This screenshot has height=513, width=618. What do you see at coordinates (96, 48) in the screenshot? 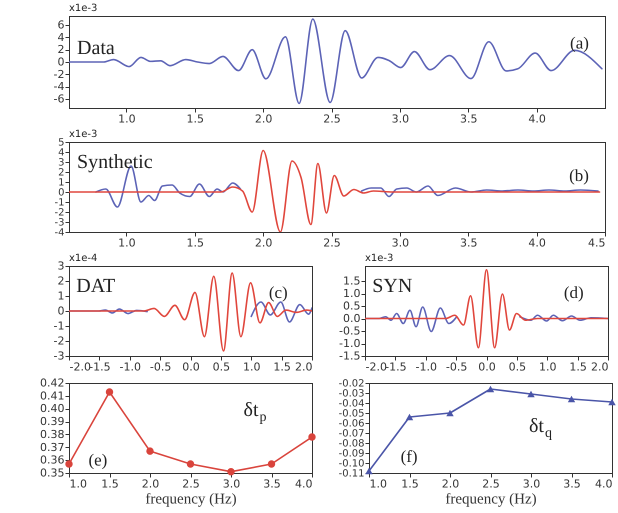
I see `annotation: Data` at bounding box center [96, 48].